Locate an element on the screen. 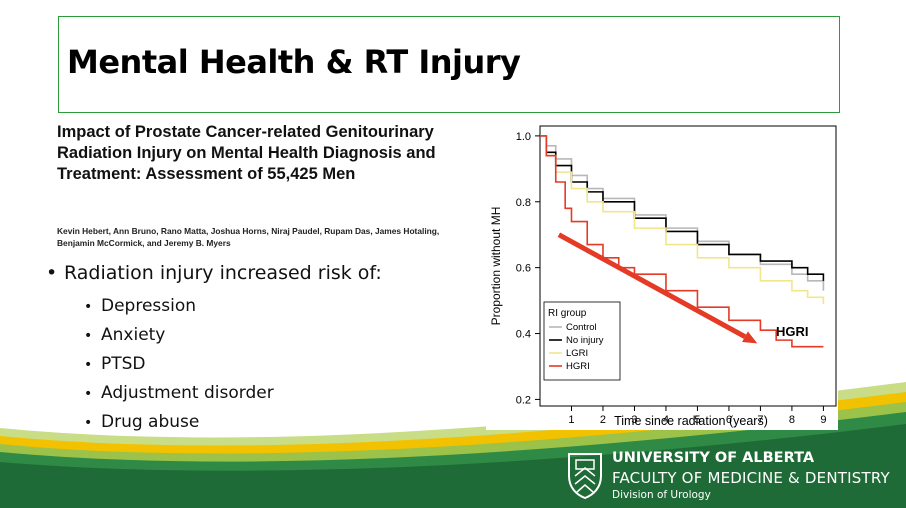 This screenshot has width=906, height=508. x-tick-label: 5 is located at coordinates (697, 420).